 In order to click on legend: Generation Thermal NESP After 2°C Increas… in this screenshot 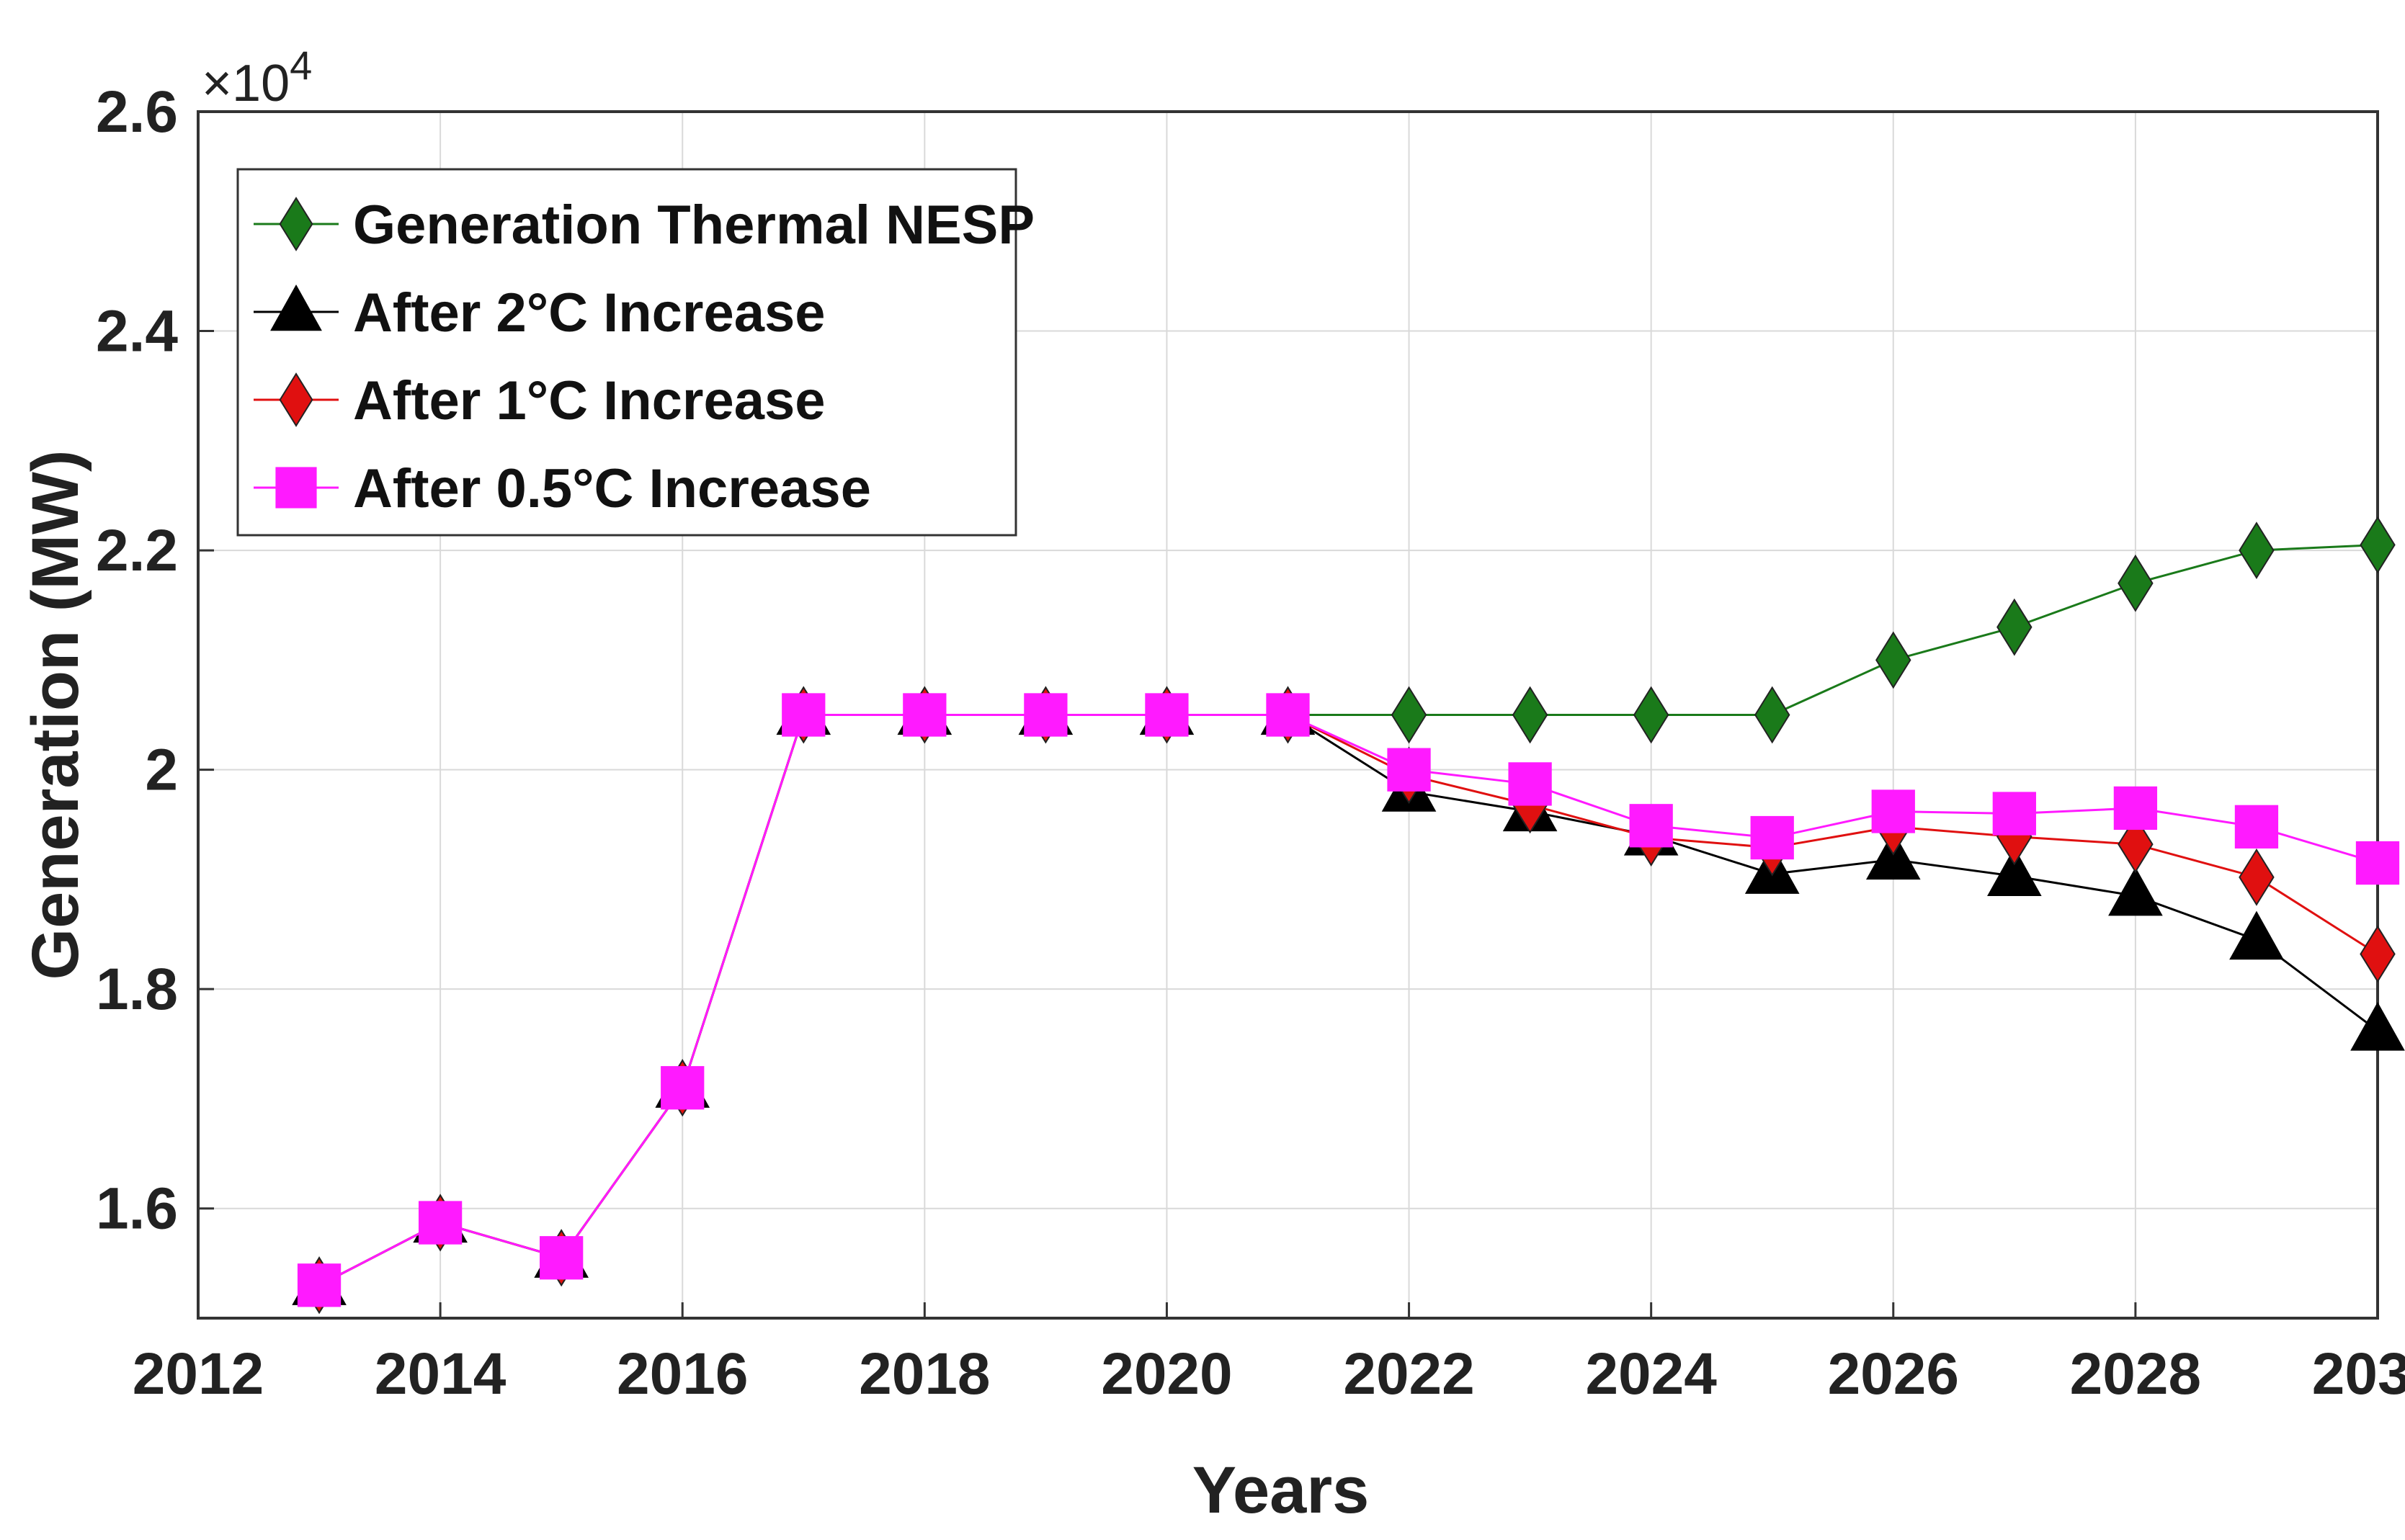, I will do `click(635, 352)`.